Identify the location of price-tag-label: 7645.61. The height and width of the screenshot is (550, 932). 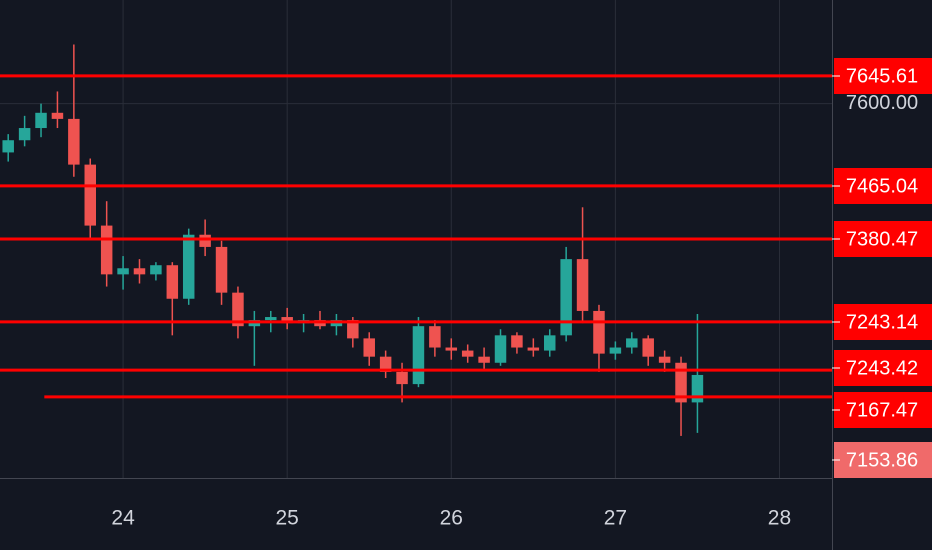
(882, 76).